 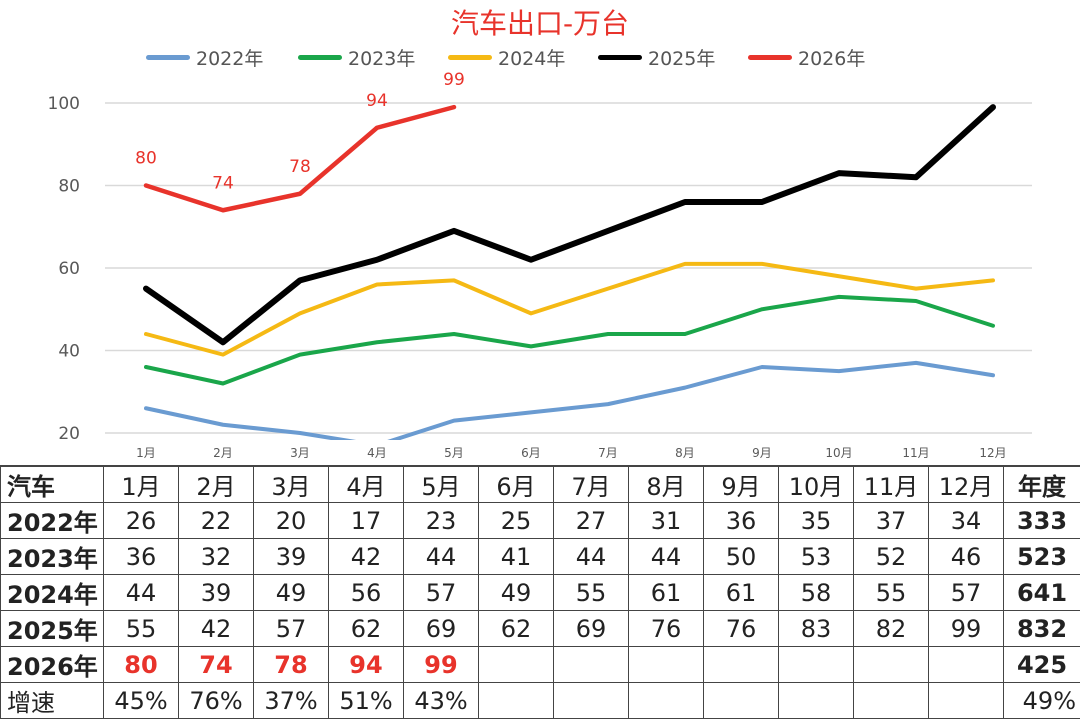 What do you see at coordinates (816, 521) in the screenshot?
I see `table-cell: 35` at bounding box center [816, 521].